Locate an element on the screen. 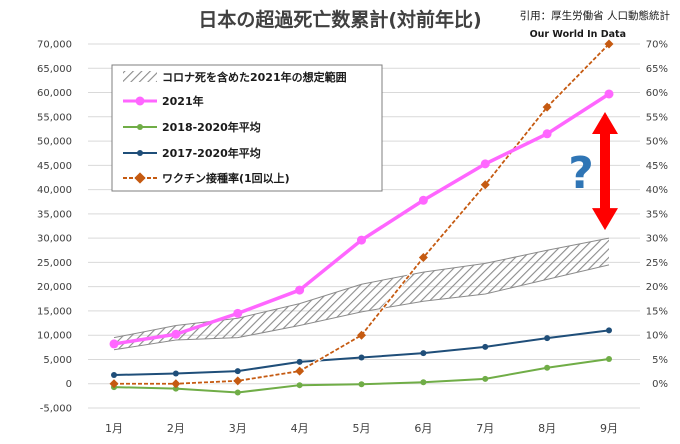  annotation: ? is located at coordinates (593, 171).